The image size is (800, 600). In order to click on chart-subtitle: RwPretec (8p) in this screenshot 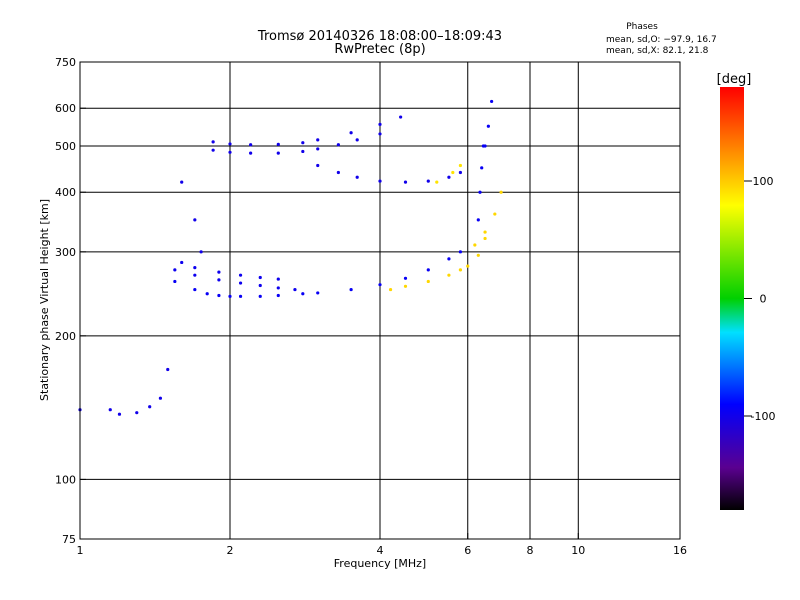, I will do `click(379, 49)`.